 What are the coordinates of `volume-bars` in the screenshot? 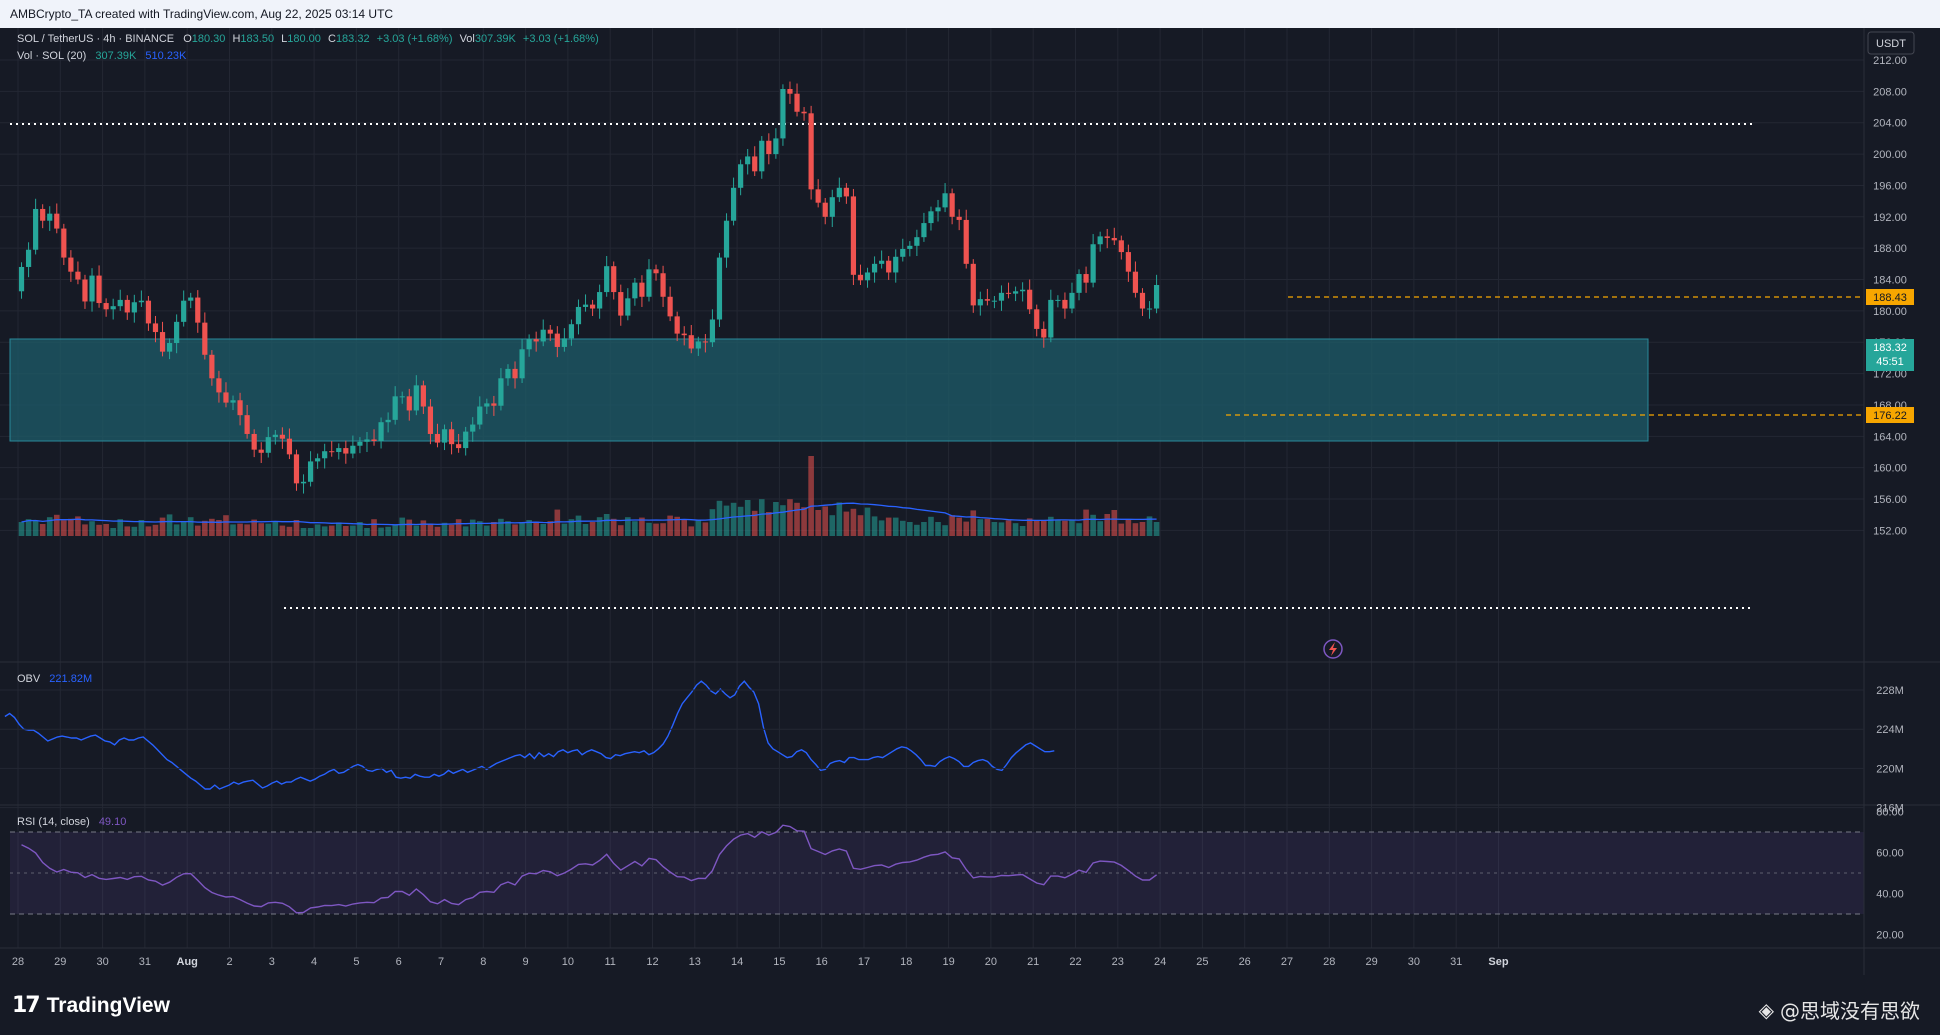 It's located at (589, 496).